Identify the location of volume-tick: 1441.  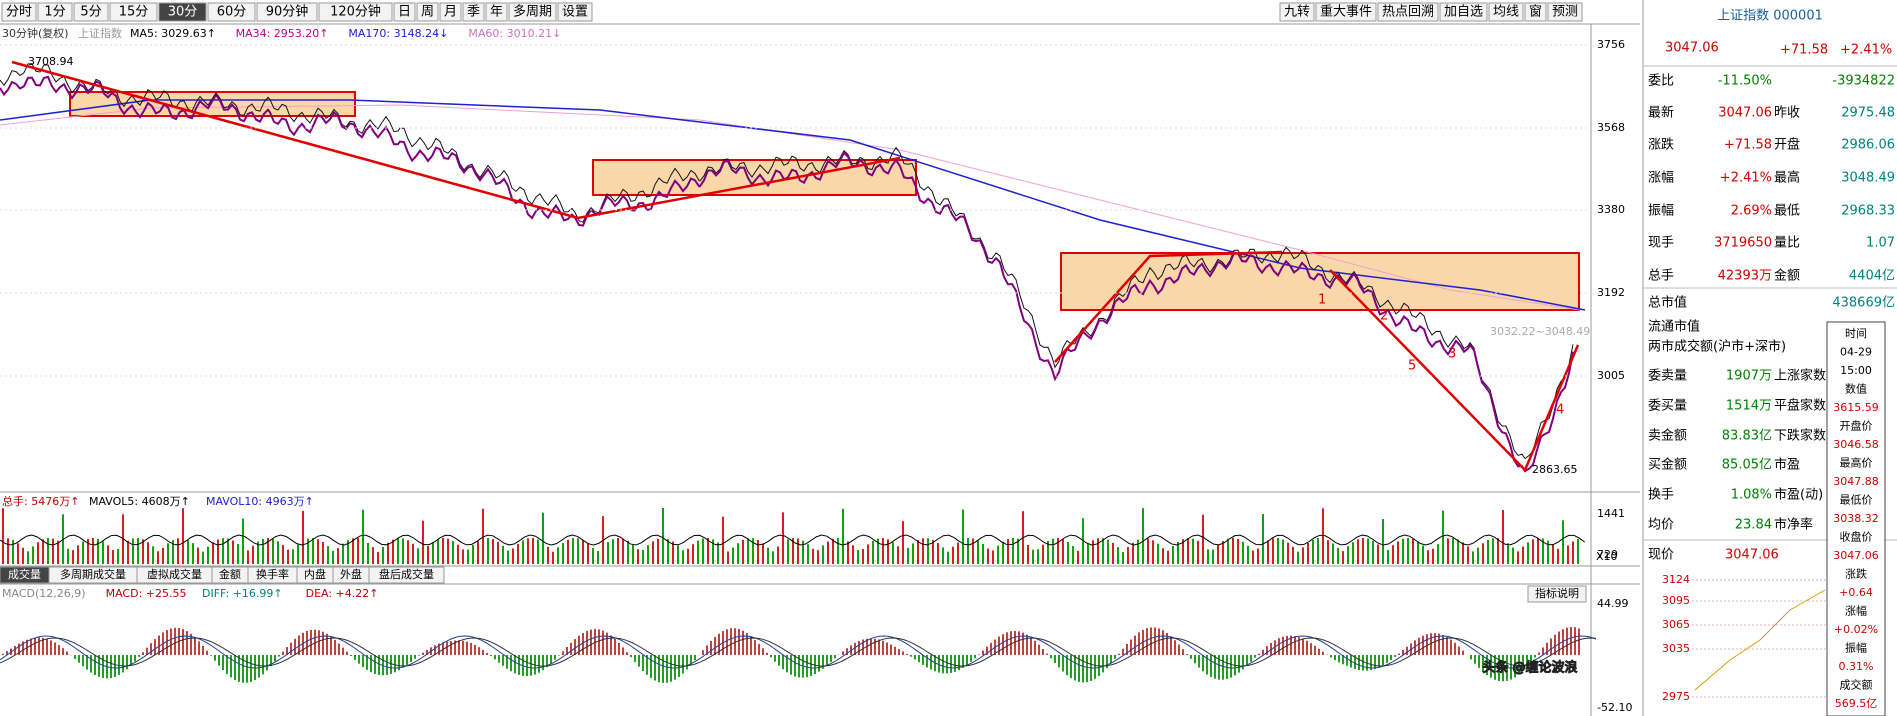
(1611, 513).